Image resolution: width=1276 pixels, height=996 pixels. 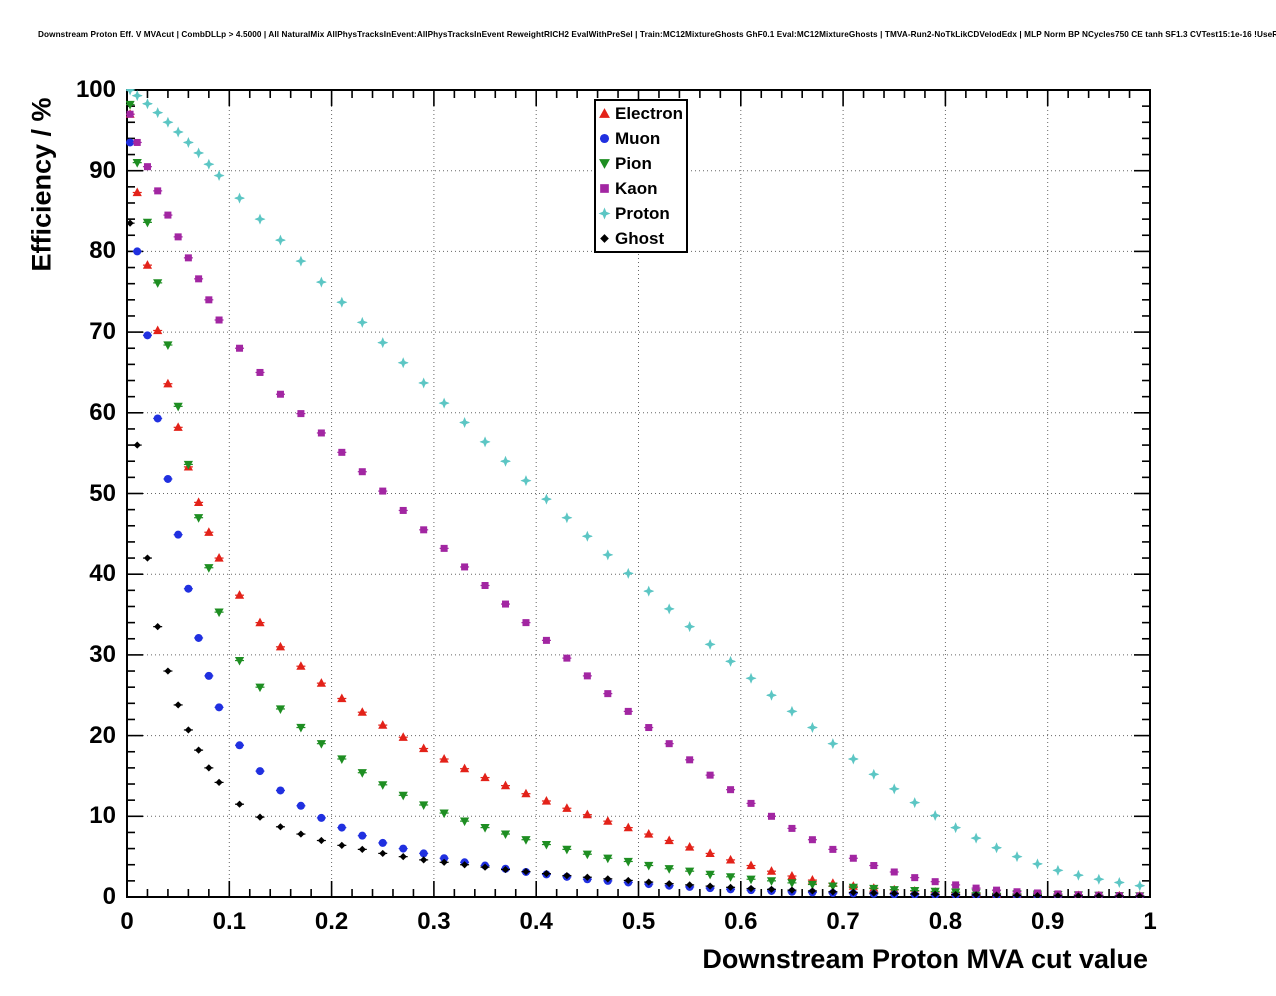 I want to click on legend-item-pion: Pion, so click(x=641, y=163).